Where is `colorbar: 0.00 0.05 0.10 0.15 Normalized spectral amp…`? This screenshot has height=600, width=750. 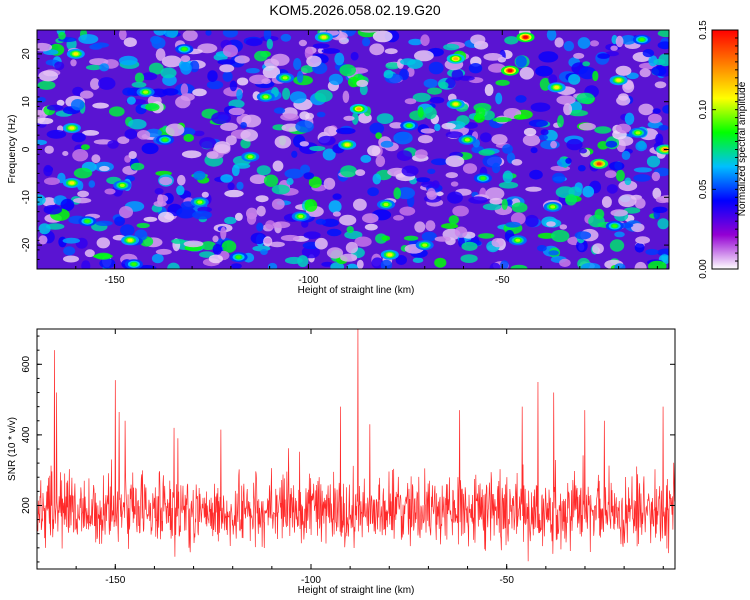 colorbar: 0.00 0.05 0.10 0.15 Normalized spectral amp… is located at coordinates (723, 149).